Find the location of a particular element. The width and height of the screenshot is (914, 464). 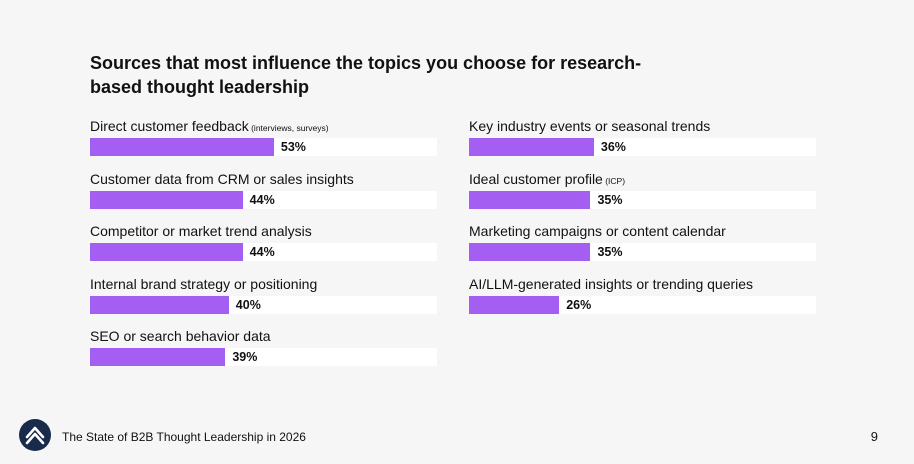

bar-track: 36% is located at coordinates (642, 147).